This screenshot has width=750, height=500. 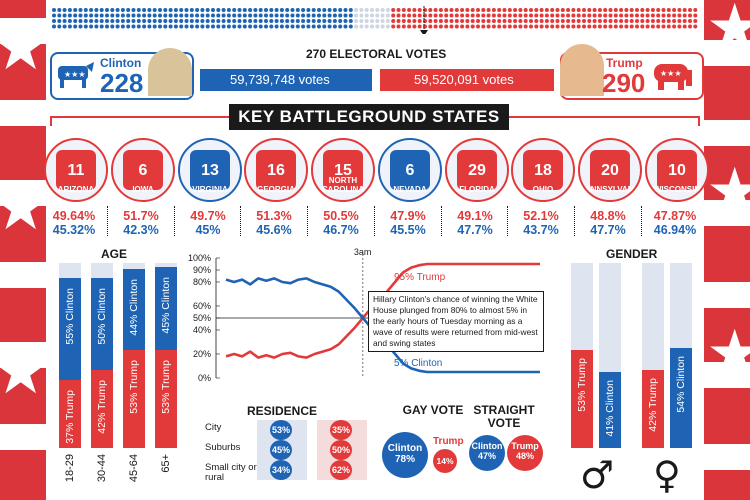 I want to click on star-icon: ★, so click(x=728, y=32).